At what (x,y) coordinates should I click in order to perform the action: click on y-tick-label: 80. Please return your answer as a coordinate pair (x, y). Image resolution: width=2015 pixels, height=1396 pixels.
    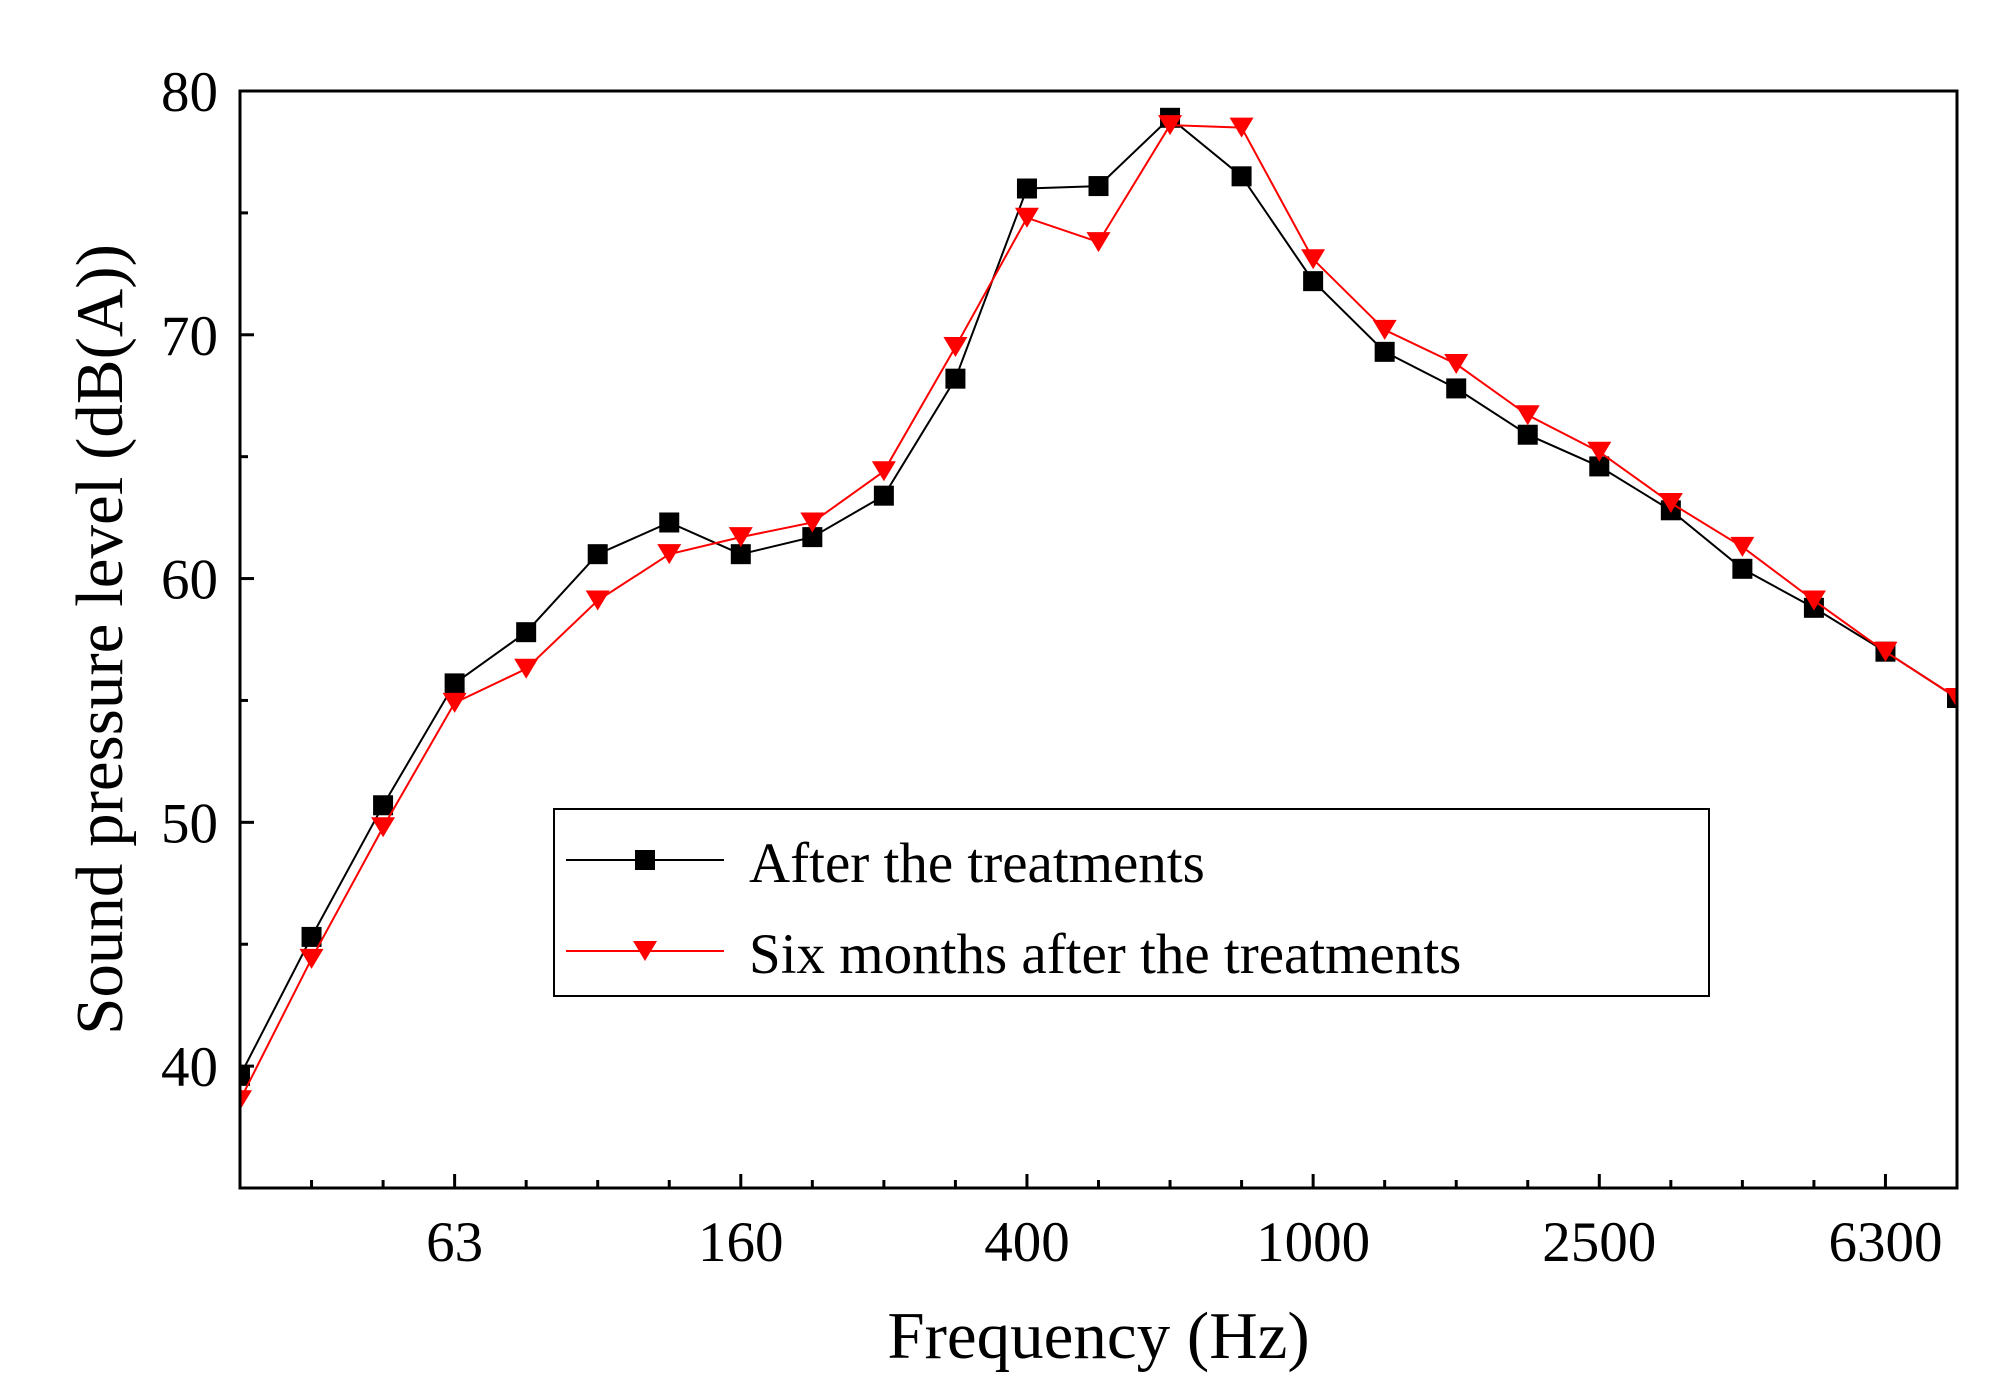
    Looking at the image, I should click on (189, 92).